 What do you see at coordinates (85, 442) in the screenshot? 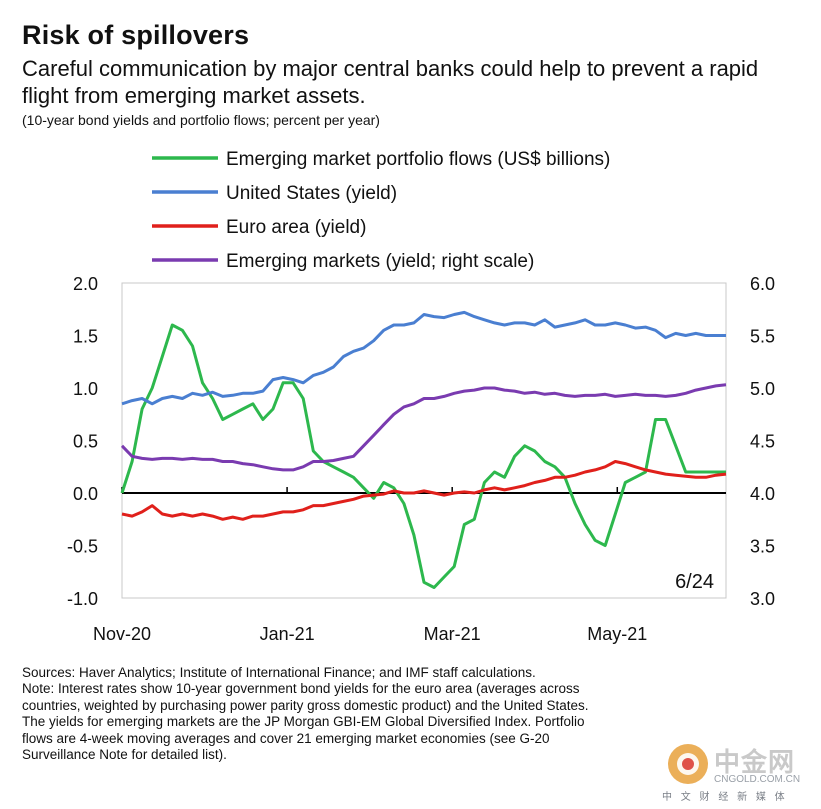
I see `y-left-tick-label: 0.5` at bounding box center [85, 442].